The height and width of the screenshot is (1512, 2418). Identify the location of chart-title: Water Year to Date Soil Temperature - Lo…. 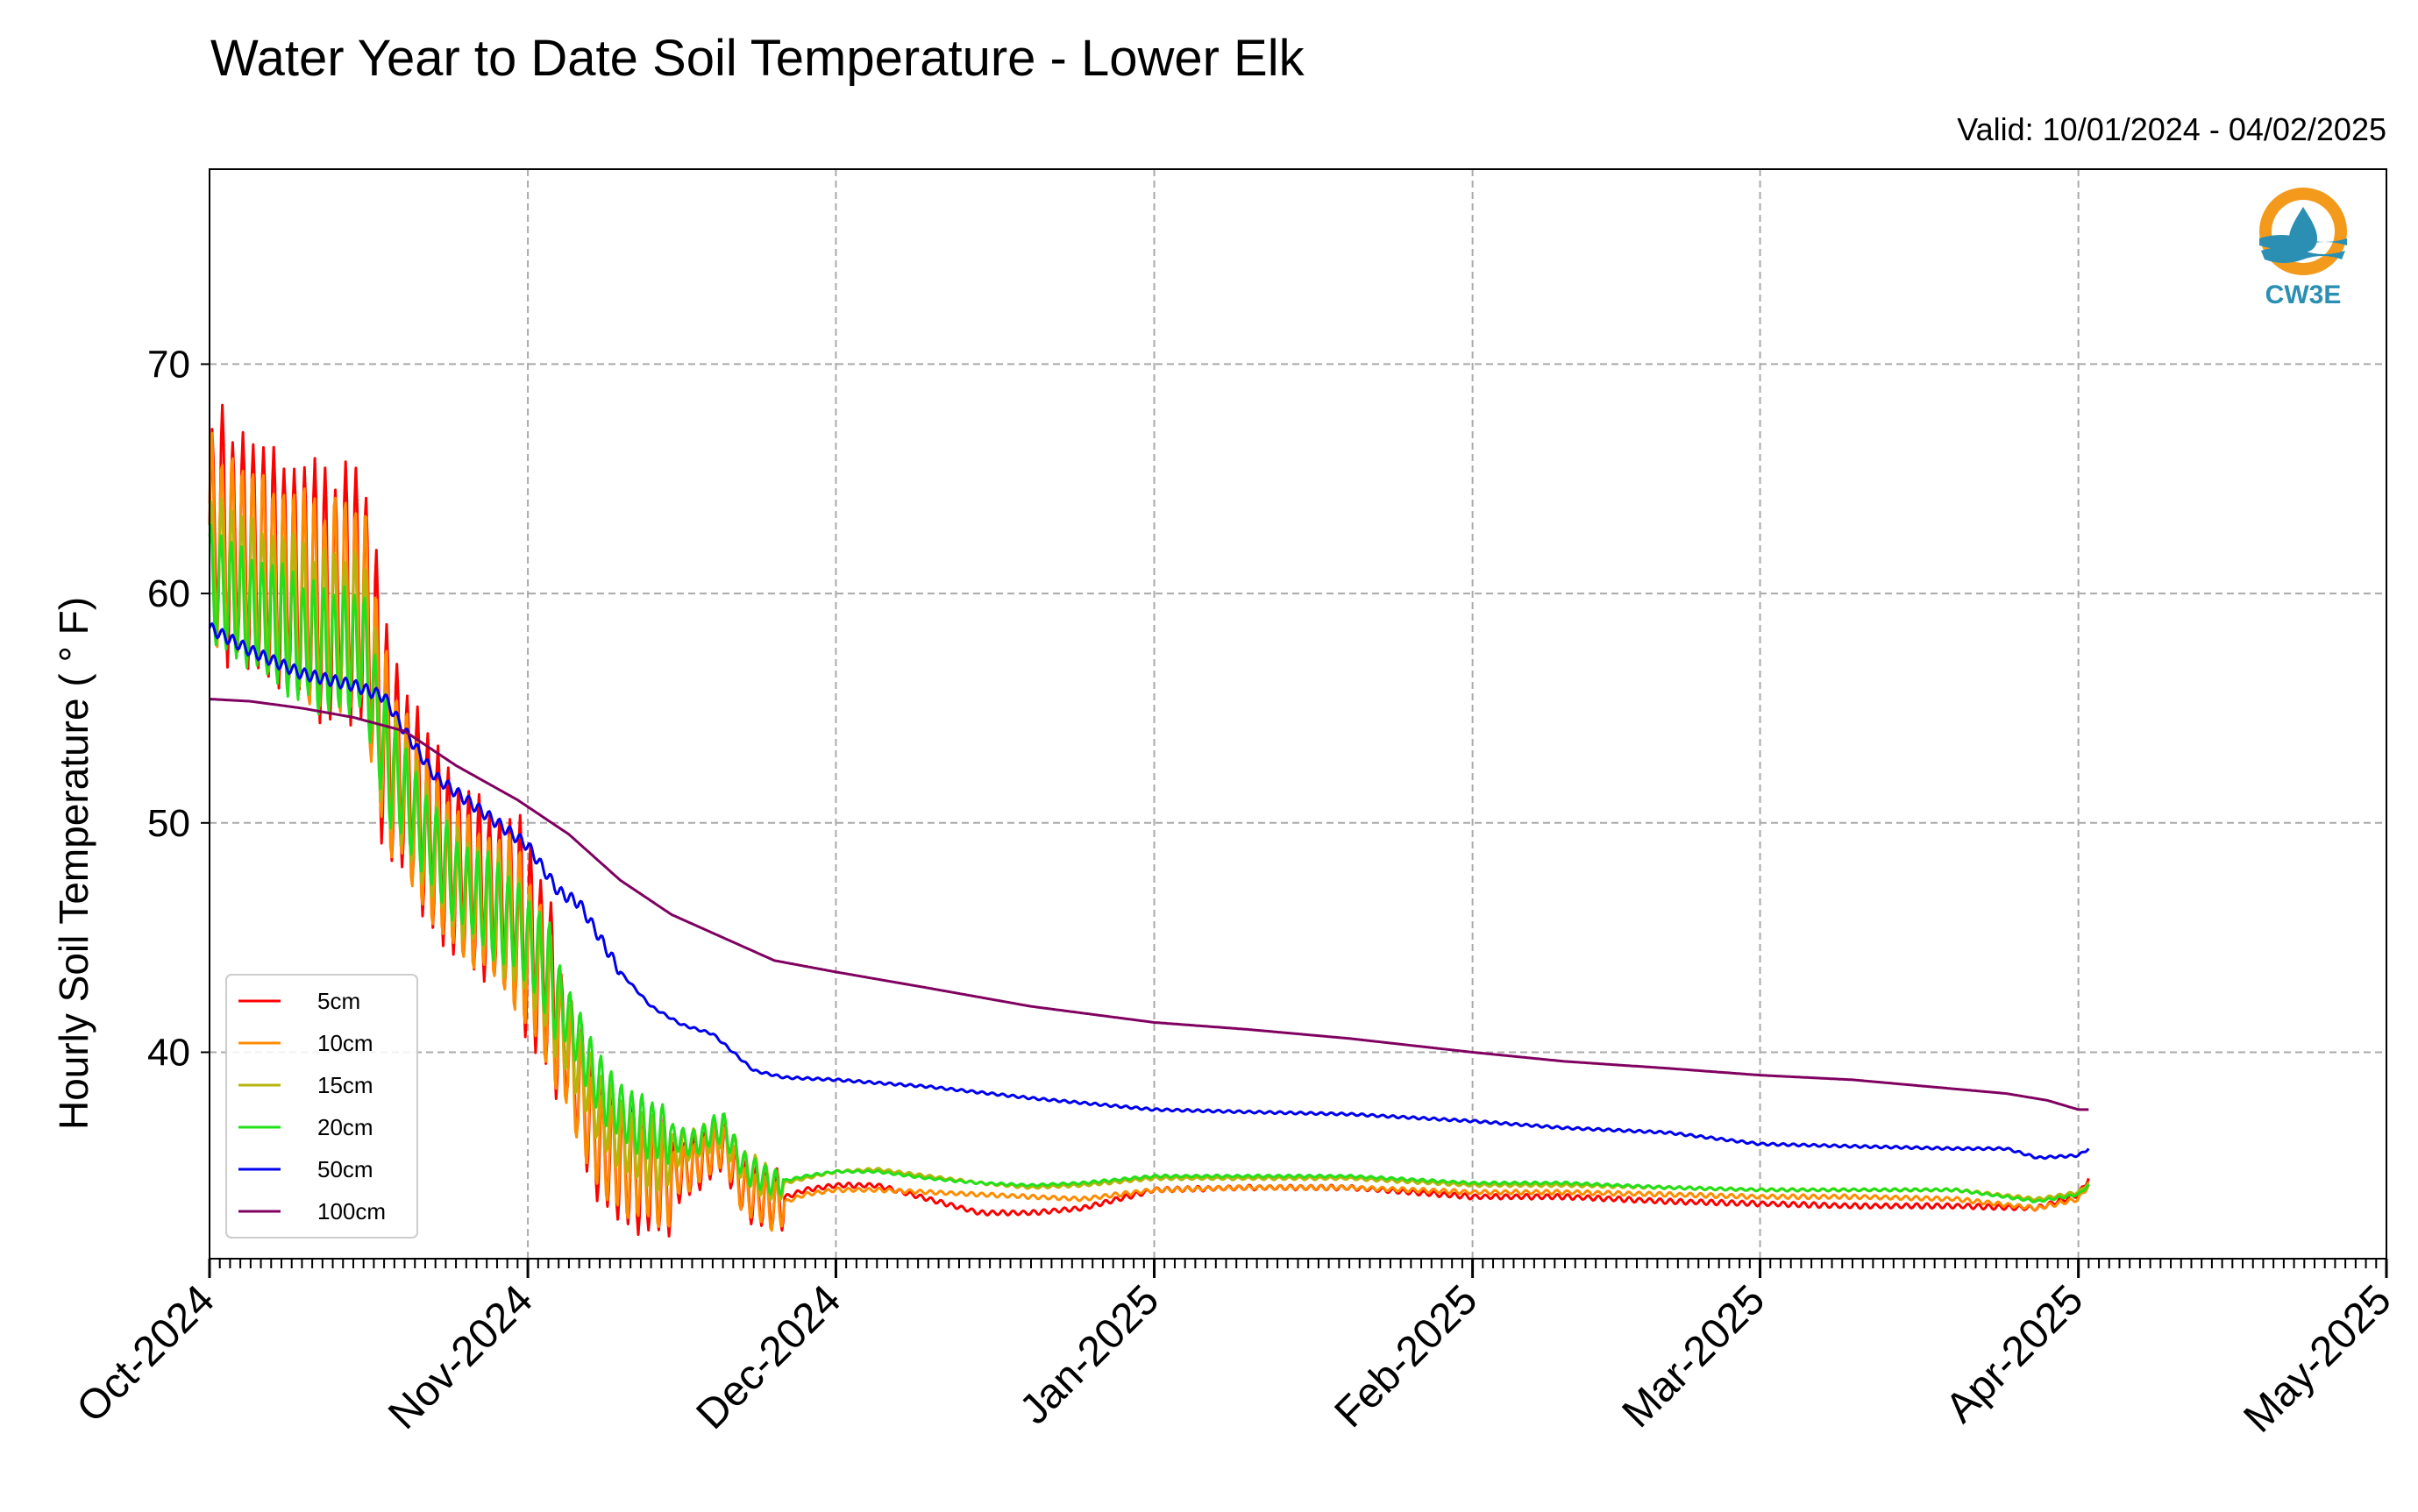
(757, 58).